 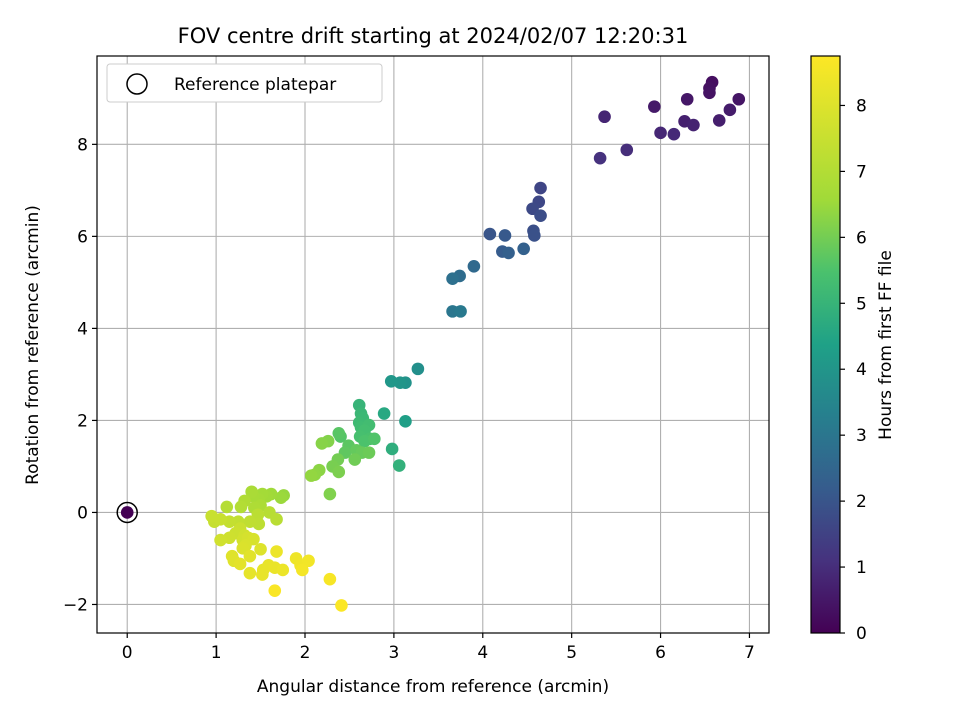 I want to click on reference-marker, so click(x=127, y=512).